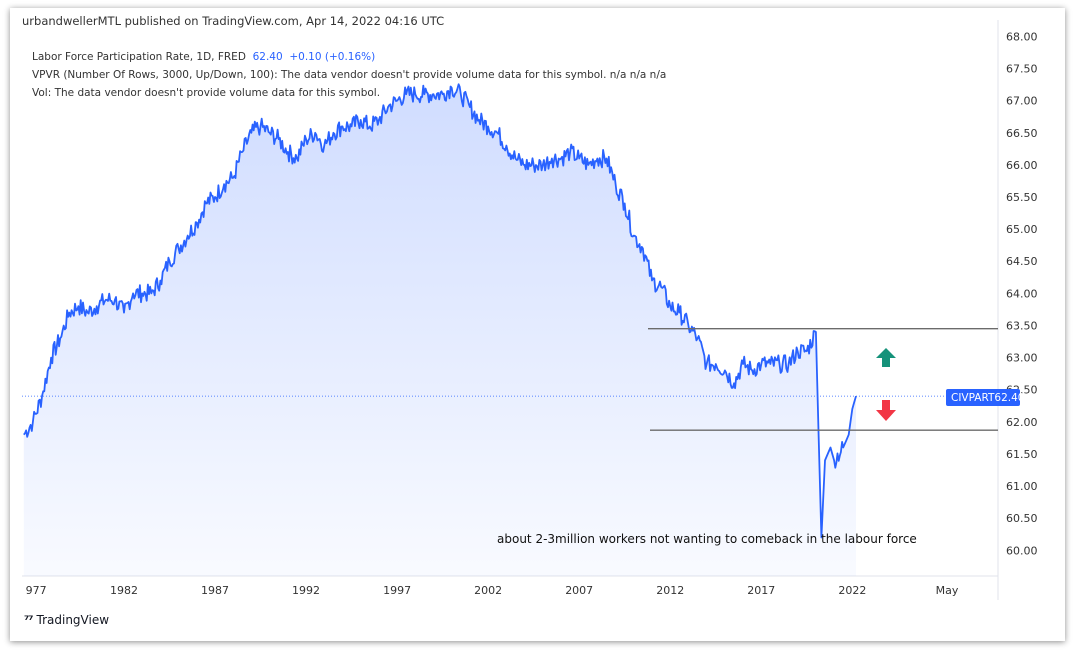  I want to click on tradingview-brand: TradingView, so click(73, 620).